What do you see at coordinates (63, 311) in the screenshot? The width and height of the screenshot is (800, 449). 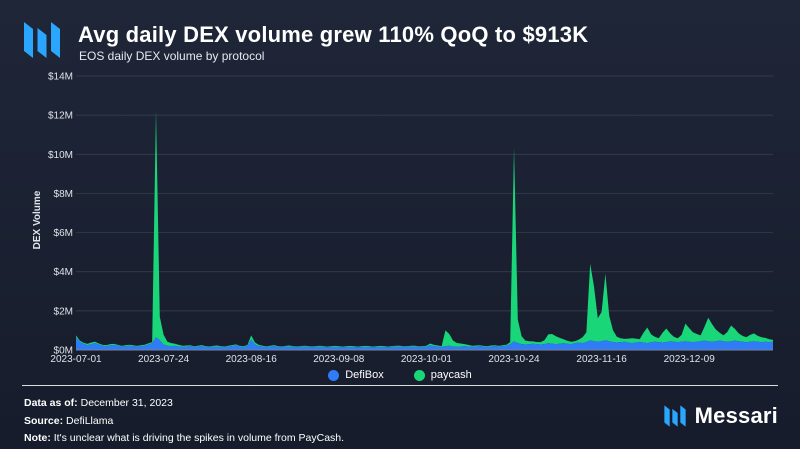 I see `y-tick-label: $2M` at bounding box center [63, 311].